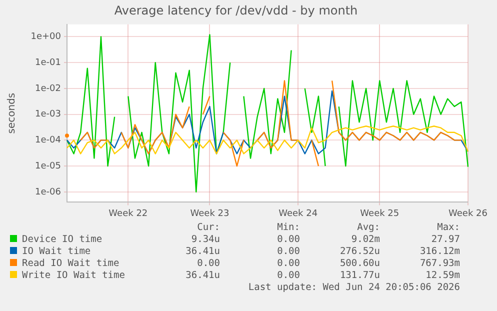  Describe the element at coordinates (48, 63) in the screenshot. I see `y-tick-label: 1e-01` at that location.